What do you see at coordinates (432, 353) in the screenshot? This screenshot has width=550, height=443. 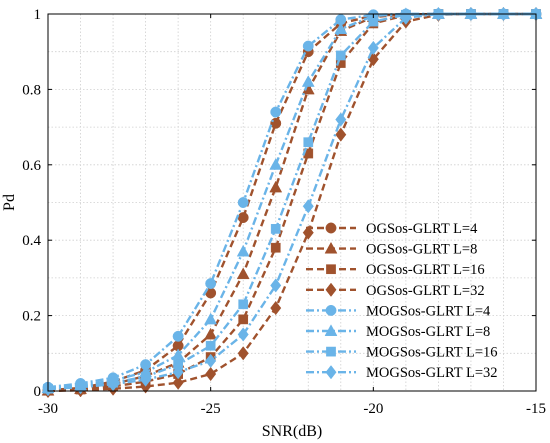 I see `legend-label: MOGSos-GLRT L=16` at bounding box center [432, 353].